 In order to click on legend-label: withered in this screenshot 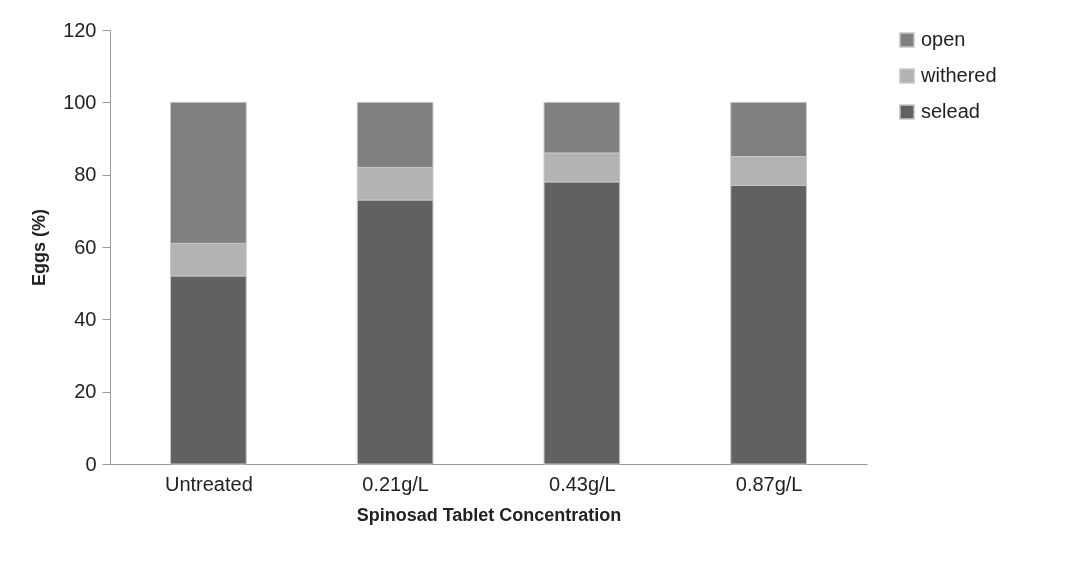, I will do `click(958, 75)`.